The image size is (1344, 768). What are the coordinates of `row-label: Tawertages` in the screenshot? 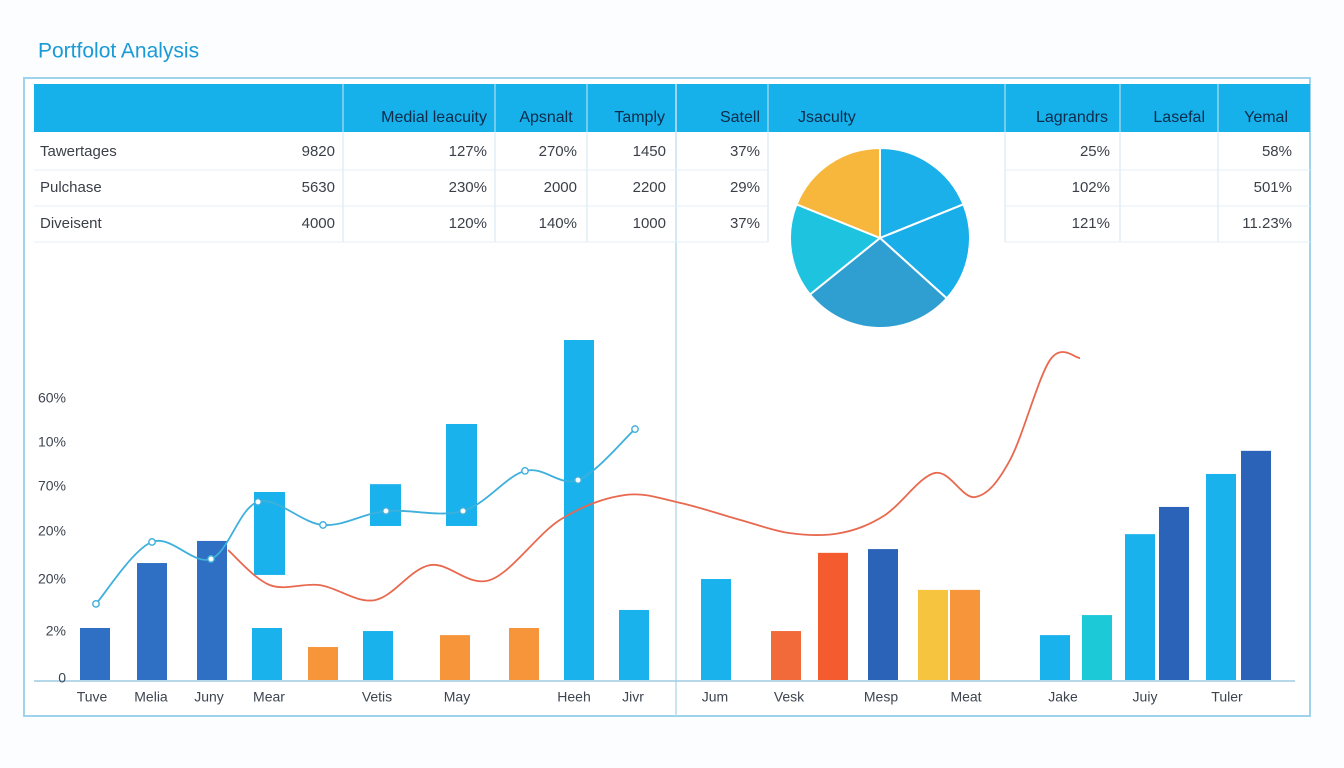 It's located at (78, 151).